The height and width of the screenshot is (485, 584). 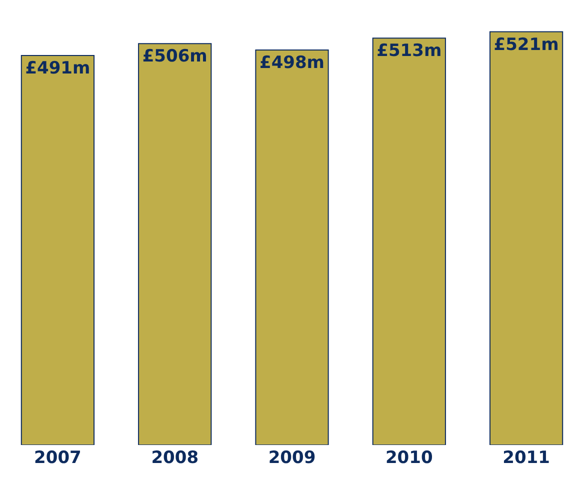 What do you see at coordinates (526, 44) in the screenshot?
I see `data-label: £521m` at bounding box center [526, 44].